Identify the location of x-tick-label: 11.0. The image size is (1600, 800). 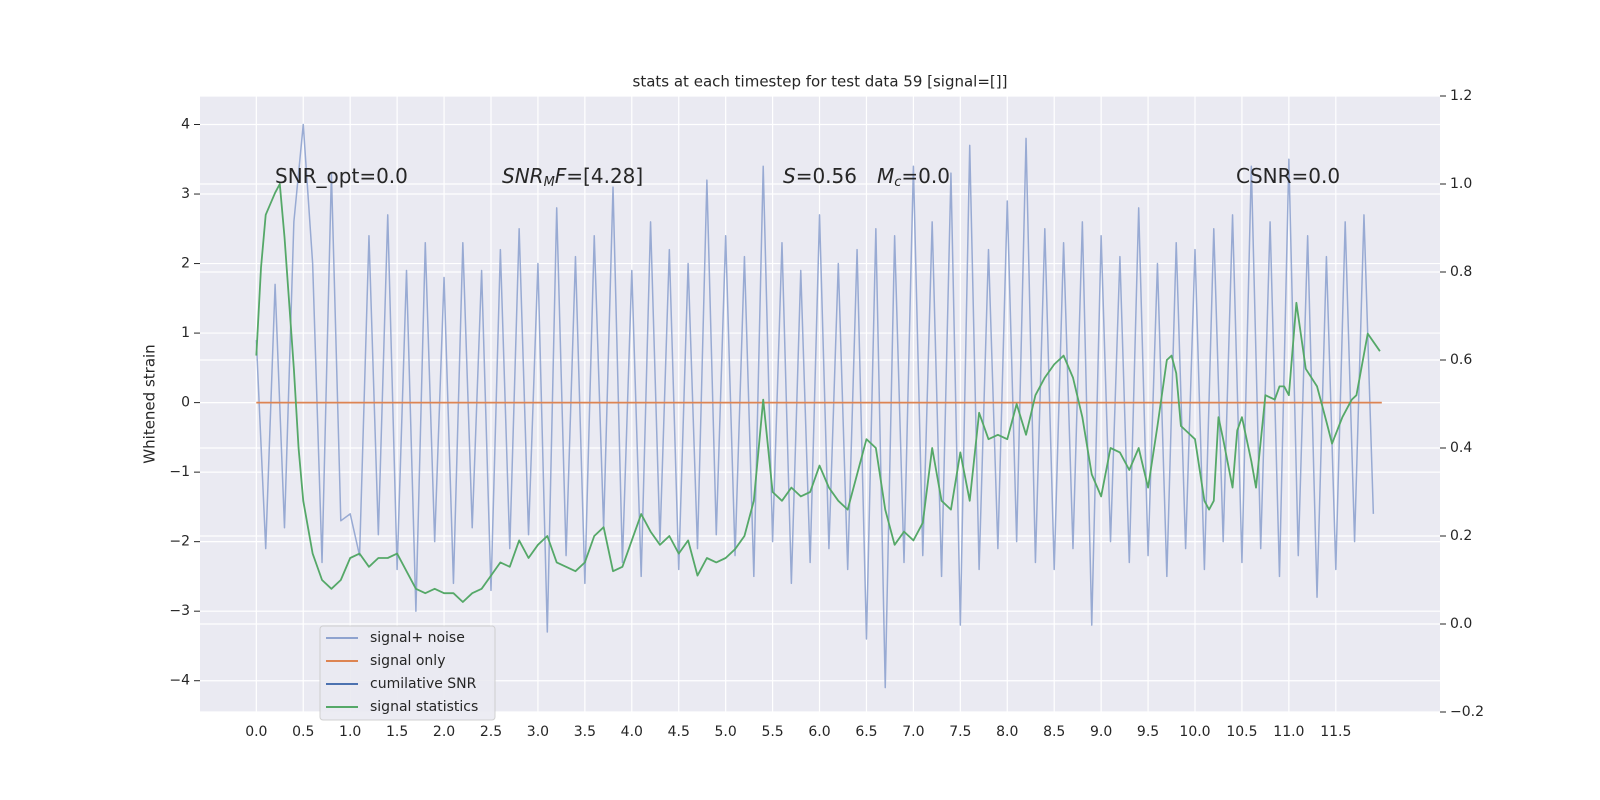
(1288, 732).